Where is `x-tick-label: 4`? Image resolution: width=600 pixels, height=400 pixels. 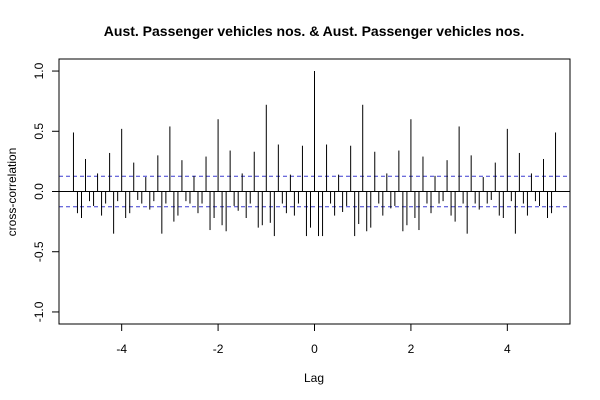 x-tick-label: 4 is located at coordinates (507, 349).